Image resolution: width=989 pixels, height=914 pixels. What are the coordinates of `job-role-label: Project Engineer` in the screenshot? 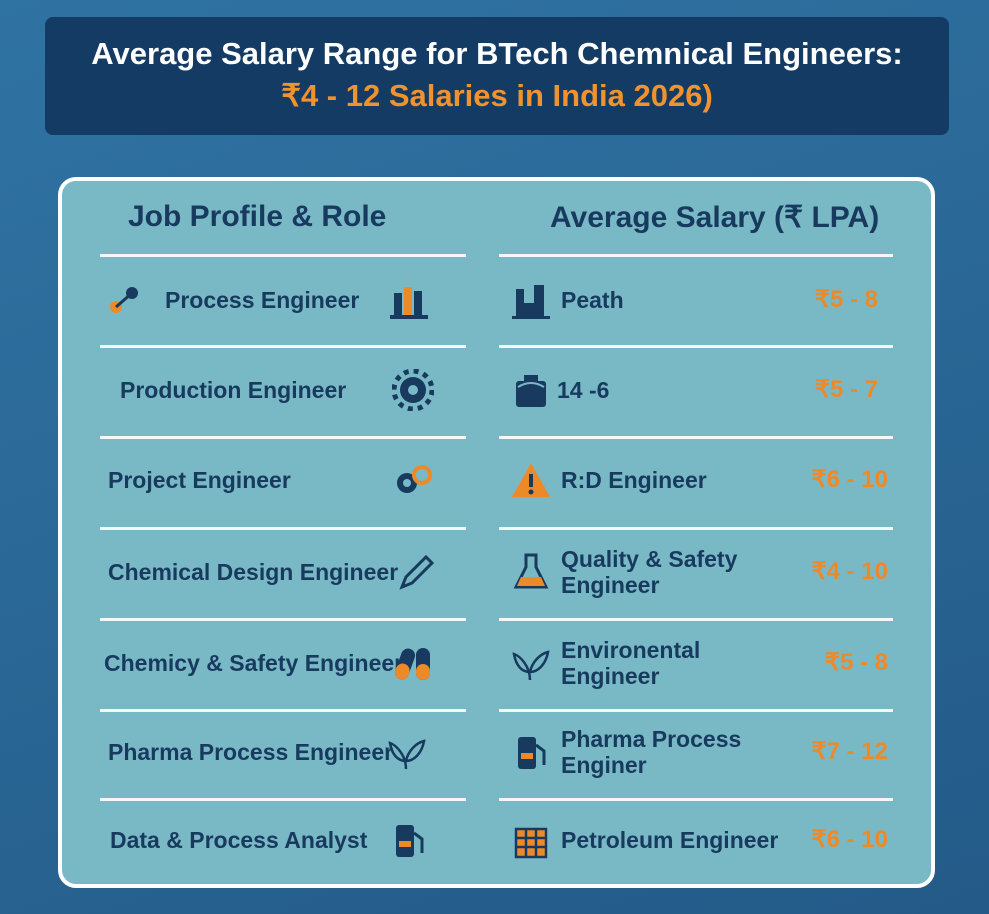 It's located at (199, 479).